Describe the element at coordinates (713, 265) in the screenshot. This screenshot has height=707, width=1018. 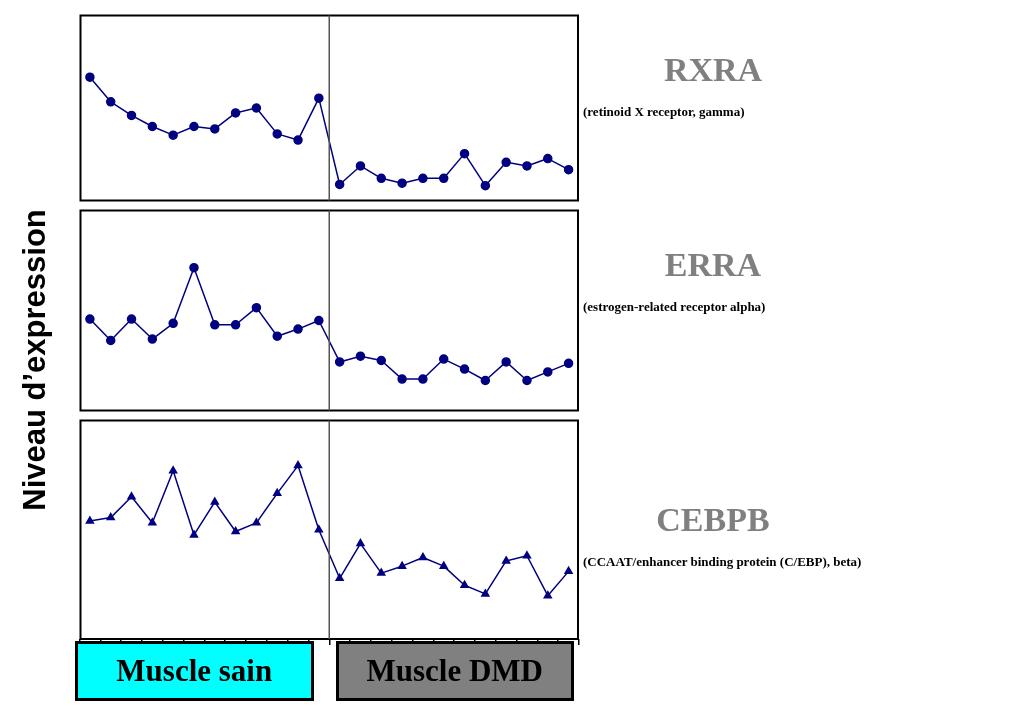
I see `text: ERRA` at that location.